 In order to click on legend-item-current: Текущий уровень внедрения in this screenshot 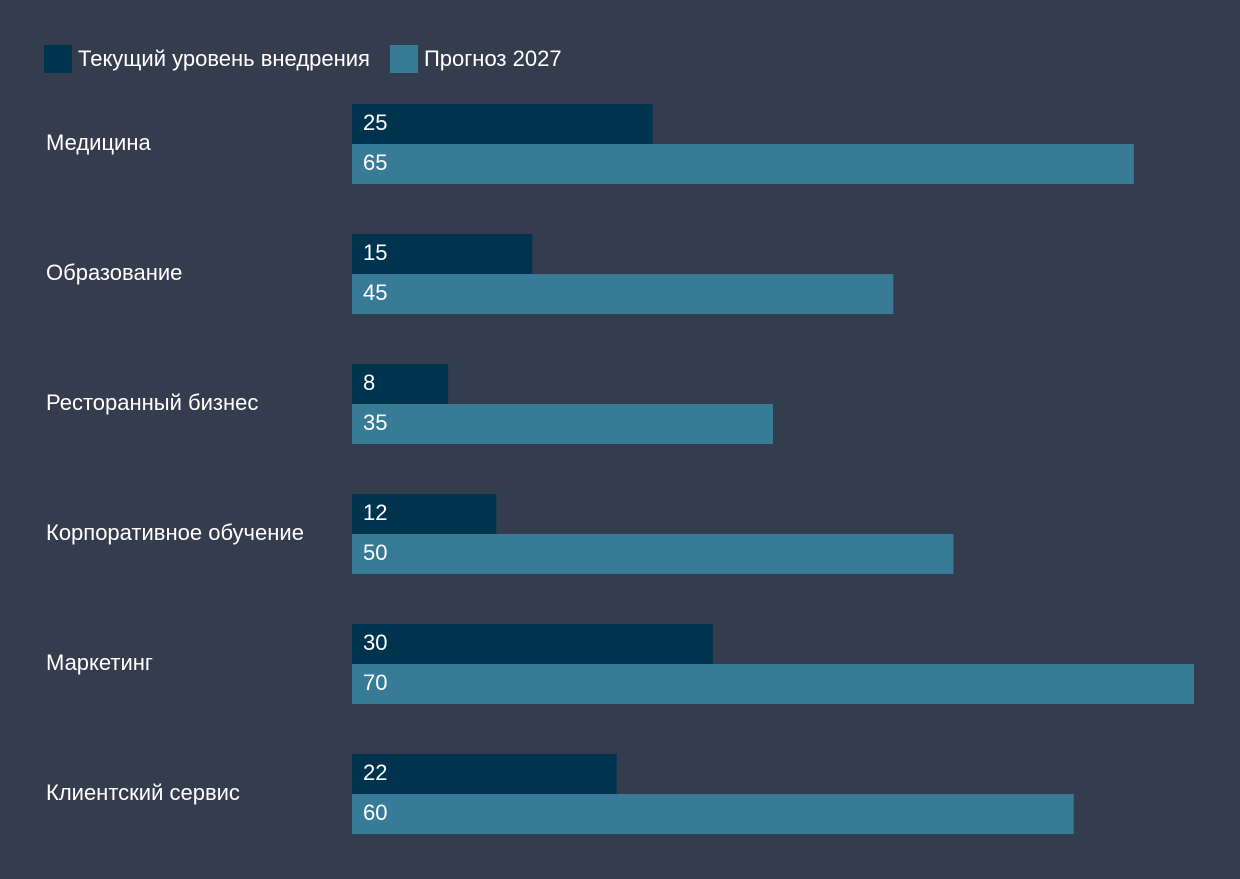, I will do `click(207, 59)`.